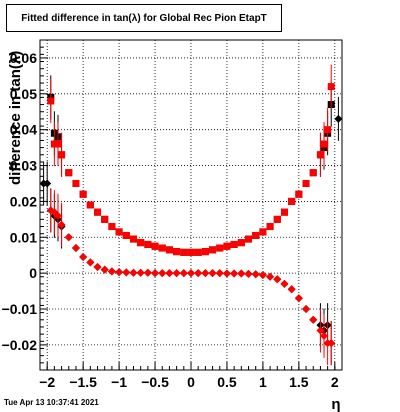 This screenshot has height=412, width=400. I want to click on x-tick-label: 1, so click(263, 382).